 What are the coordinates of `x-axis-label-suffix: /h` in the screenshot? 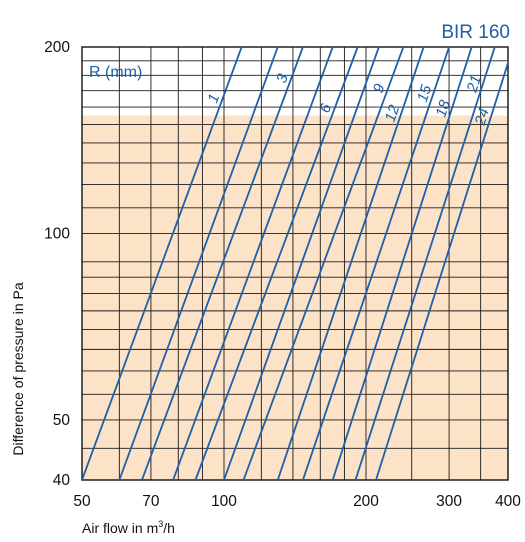 It's located at (169, 528).